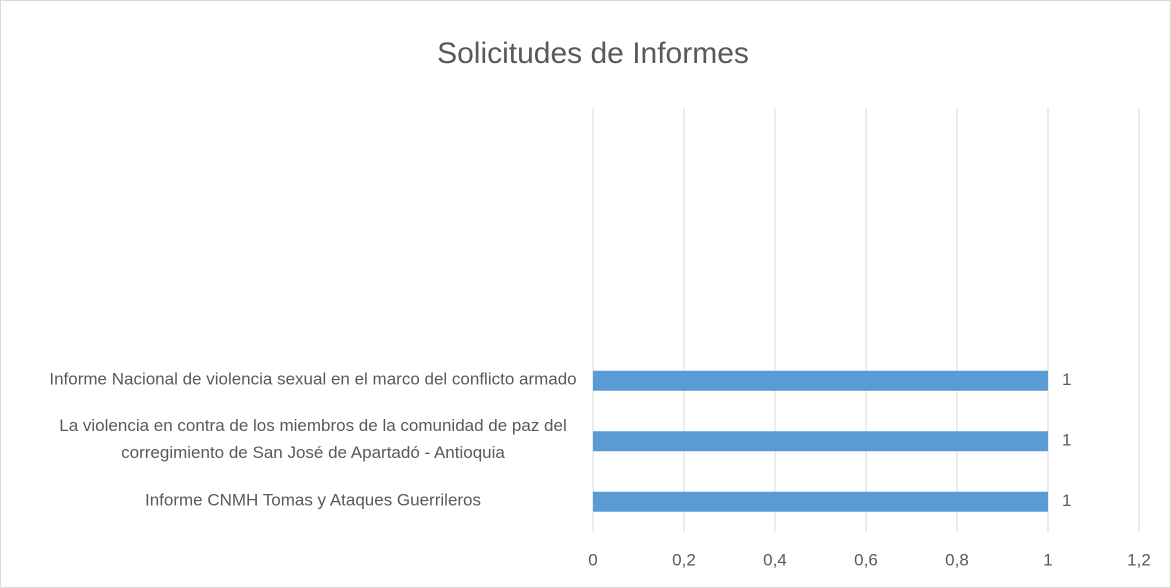  I want to click on x-tick-label: 1,2, so click(1139, 559).